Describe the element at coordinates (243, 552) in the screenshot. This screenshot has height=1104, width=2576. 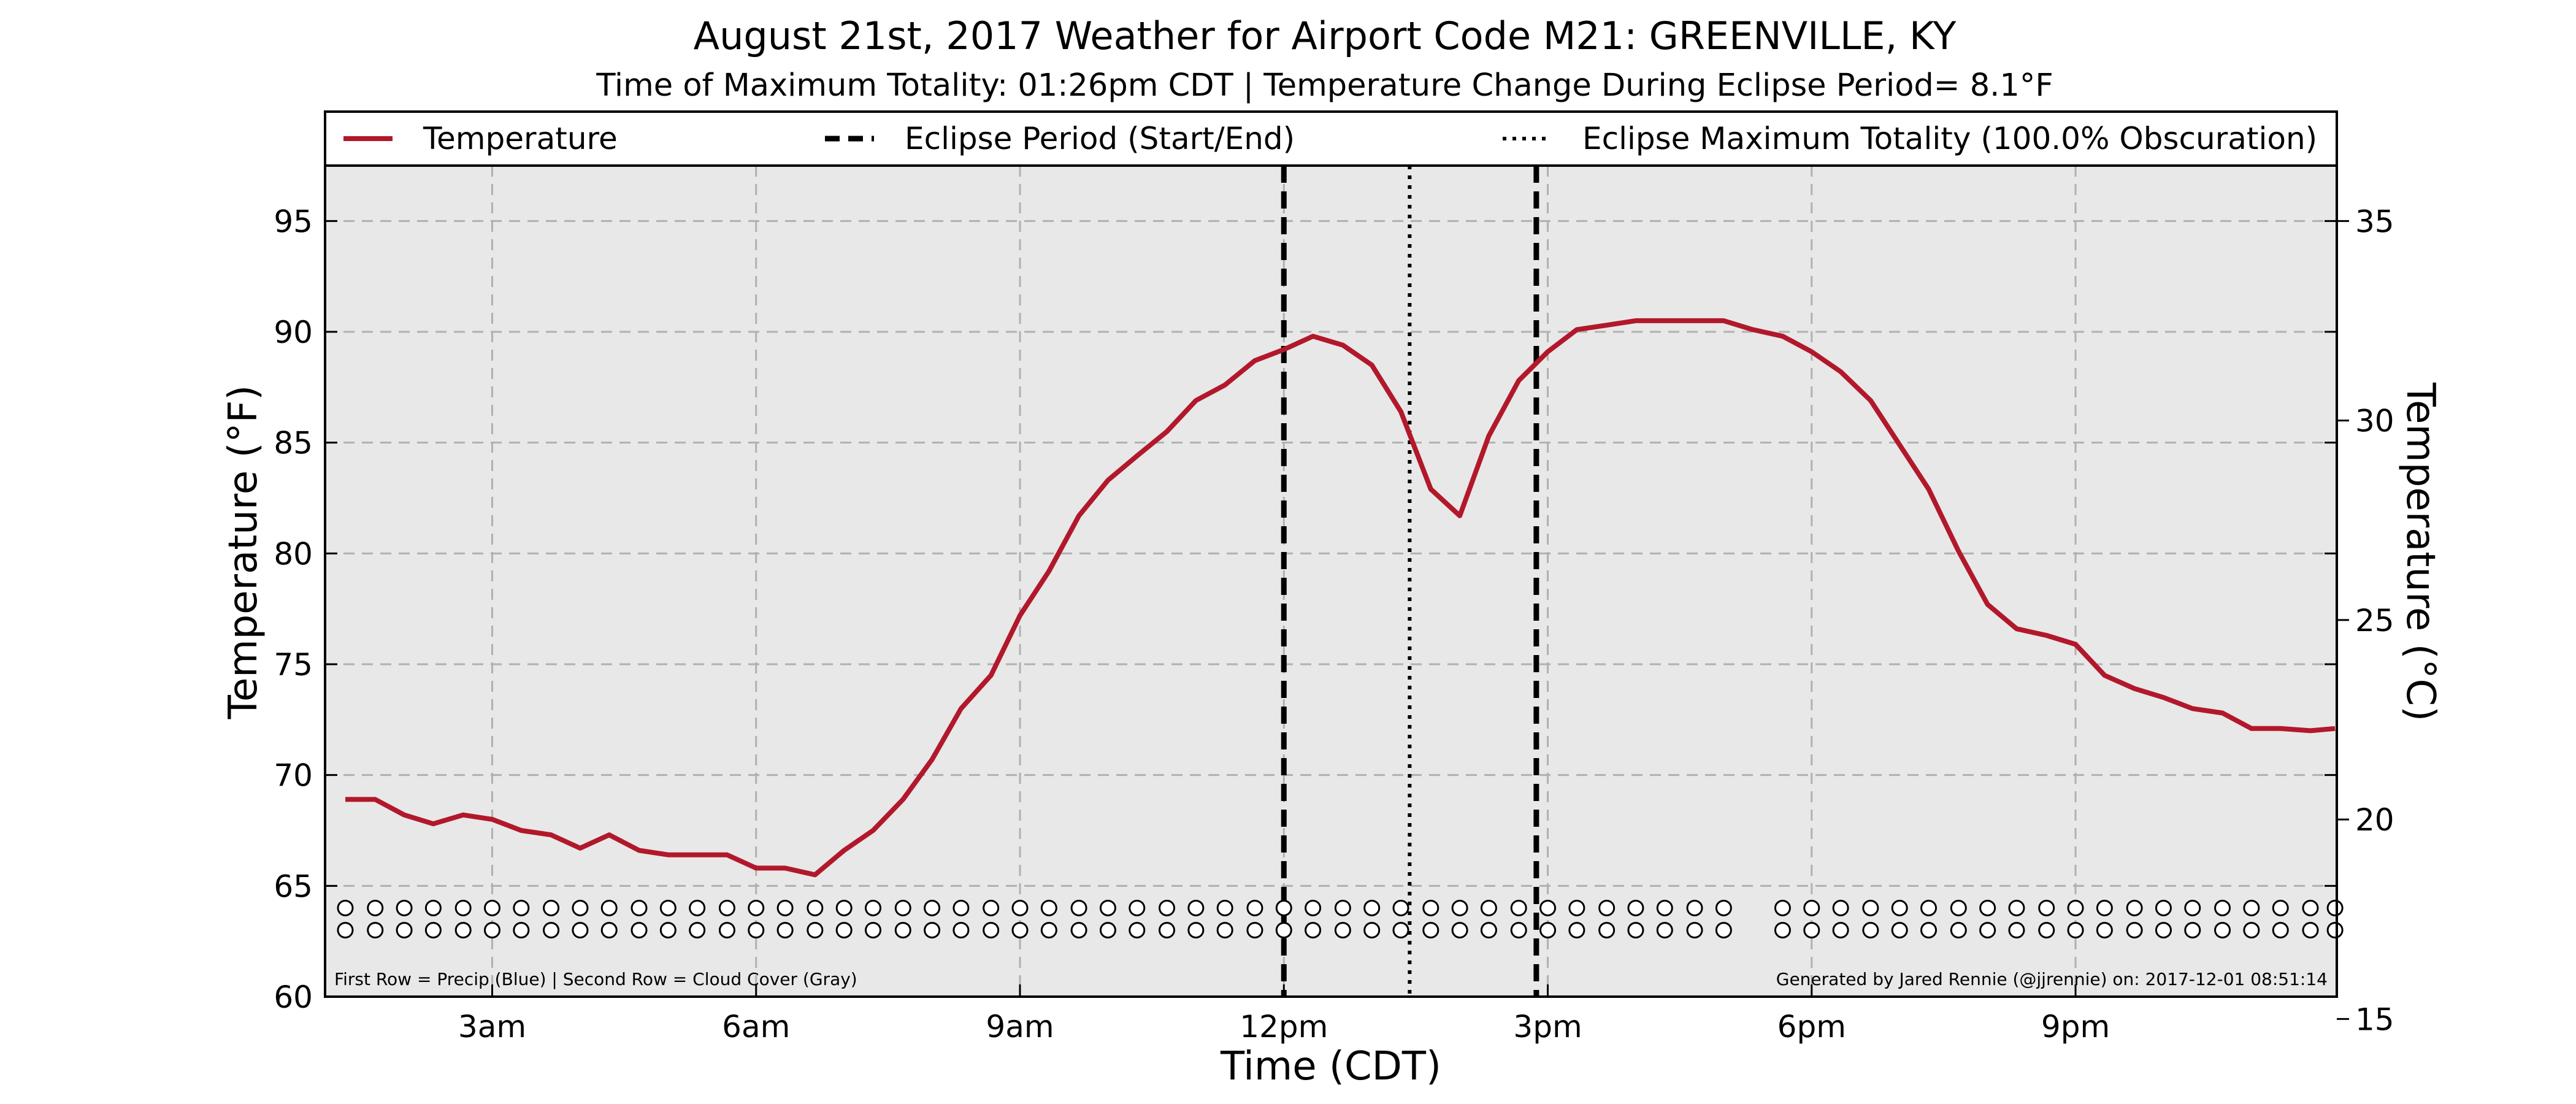
I see `y-axis-label-left: Temperature (°F)` at that location.